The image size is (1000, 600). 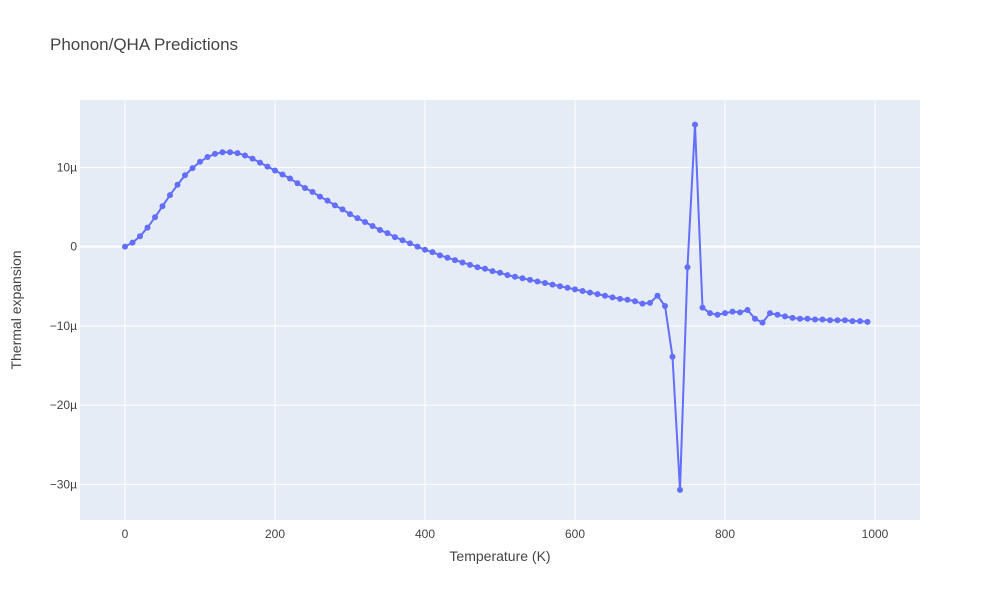 What do you see at coordinates (725, 534) in the screenshot?
I see `x-tick-label: 800` at bounding box center [725, 534].